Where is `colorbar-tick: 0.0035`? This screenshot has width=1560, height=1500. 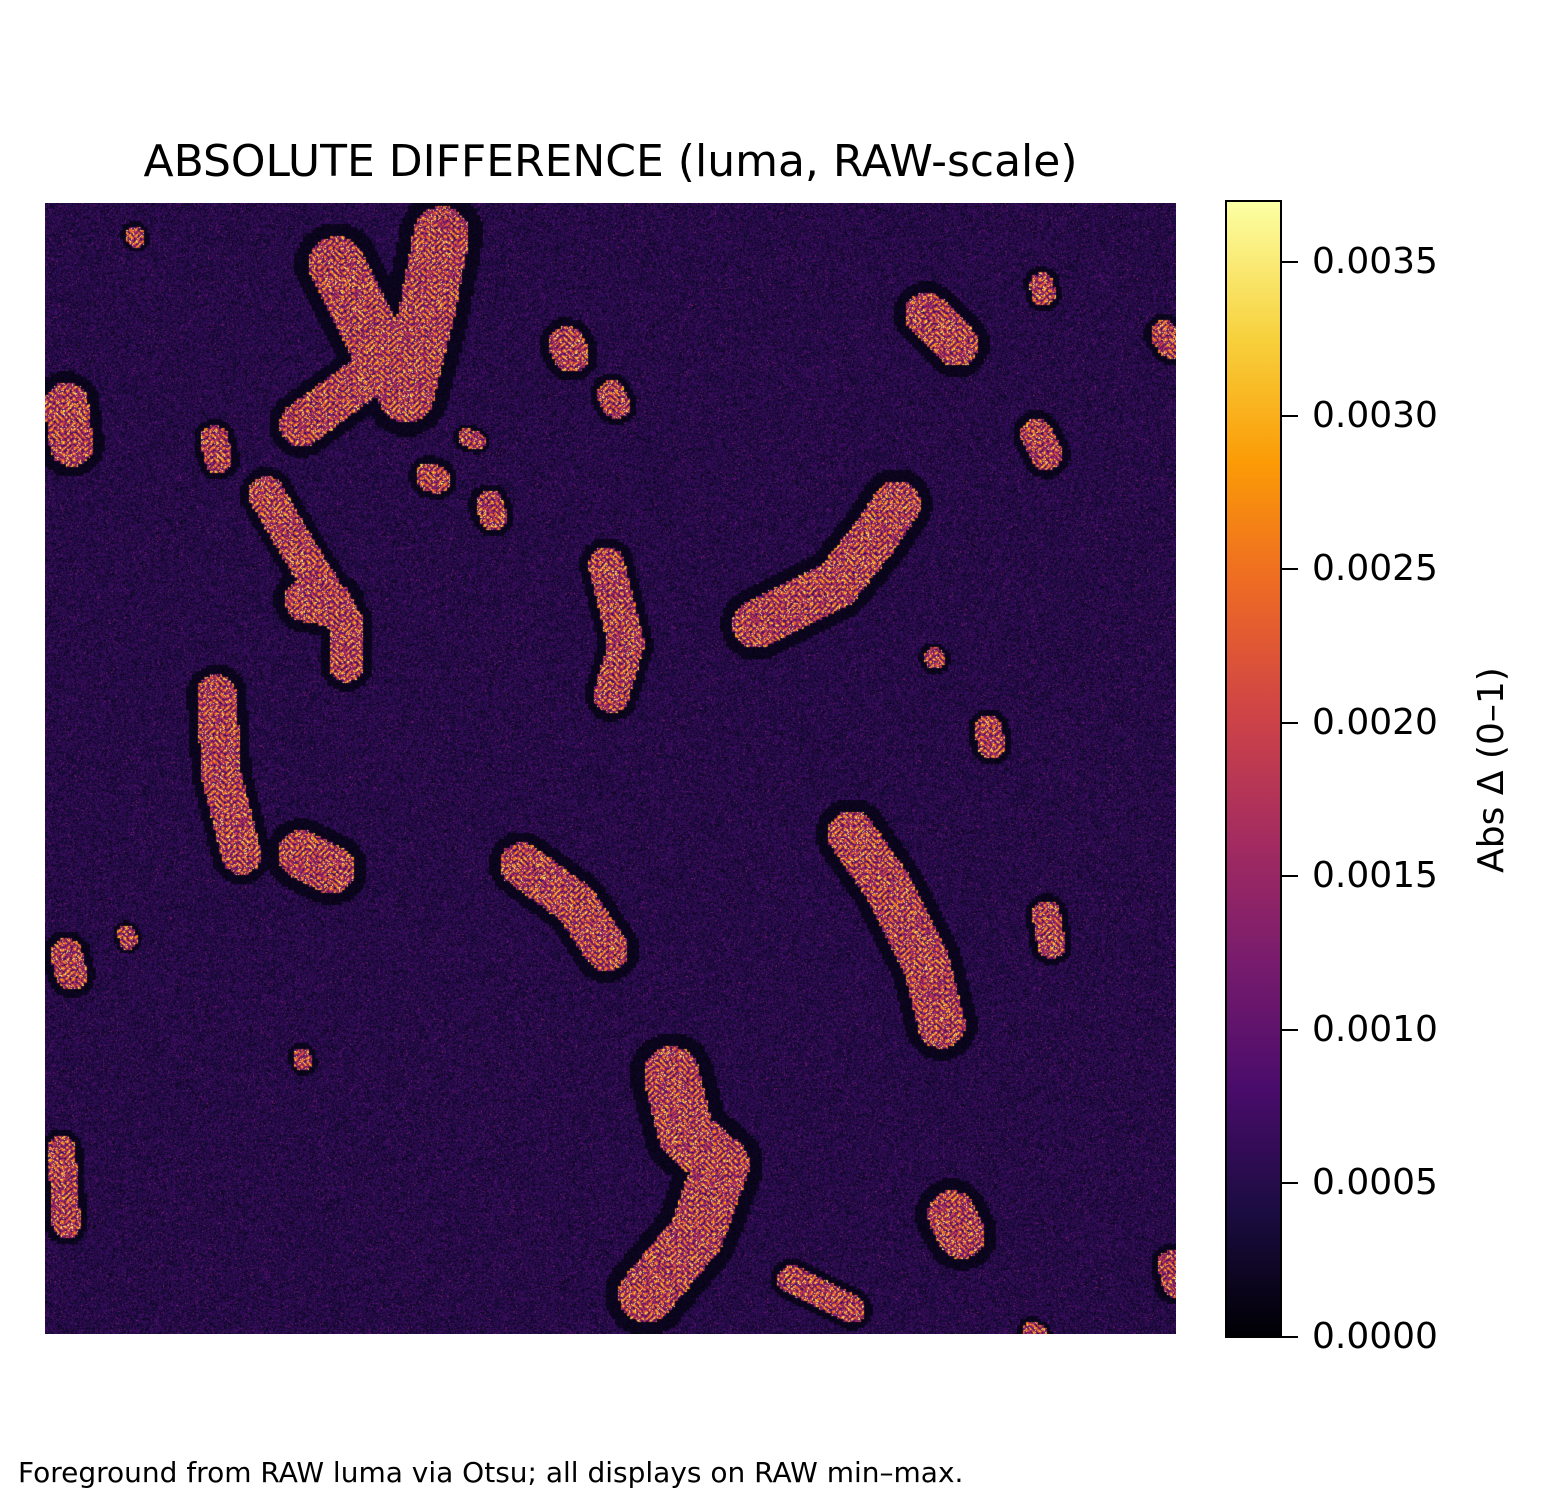 colorbar-tick: 0.0035 is located at coordinates (1382, 262).